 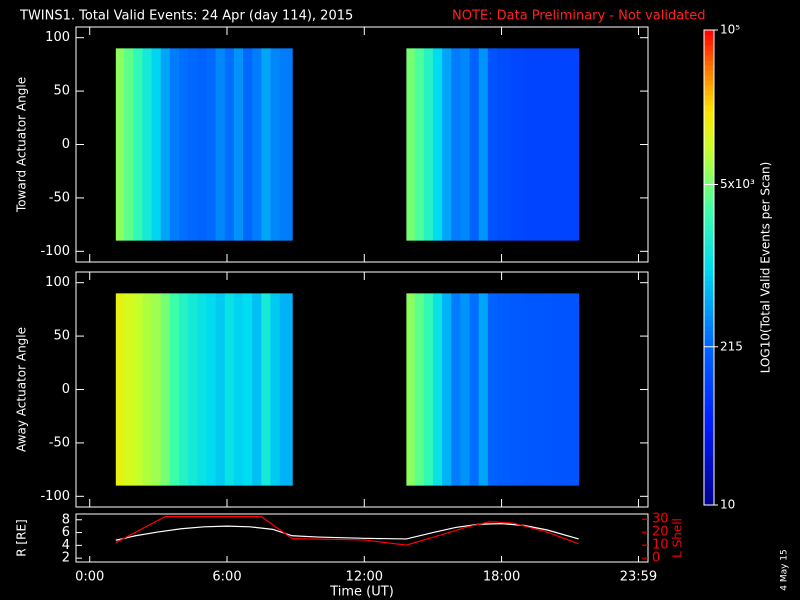 I want to click on x-tick-label: 6:00, so click(x=226, y=577).